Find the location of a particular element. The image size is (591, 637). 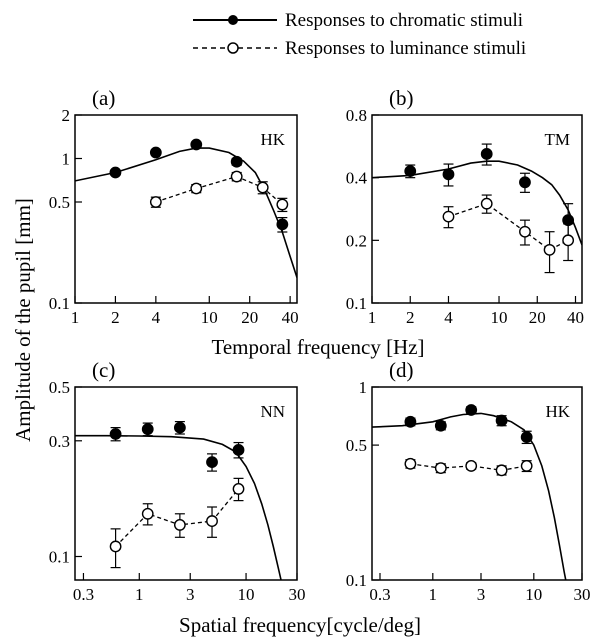

y-tick-label: 2 is located at coordinates (66, 115).